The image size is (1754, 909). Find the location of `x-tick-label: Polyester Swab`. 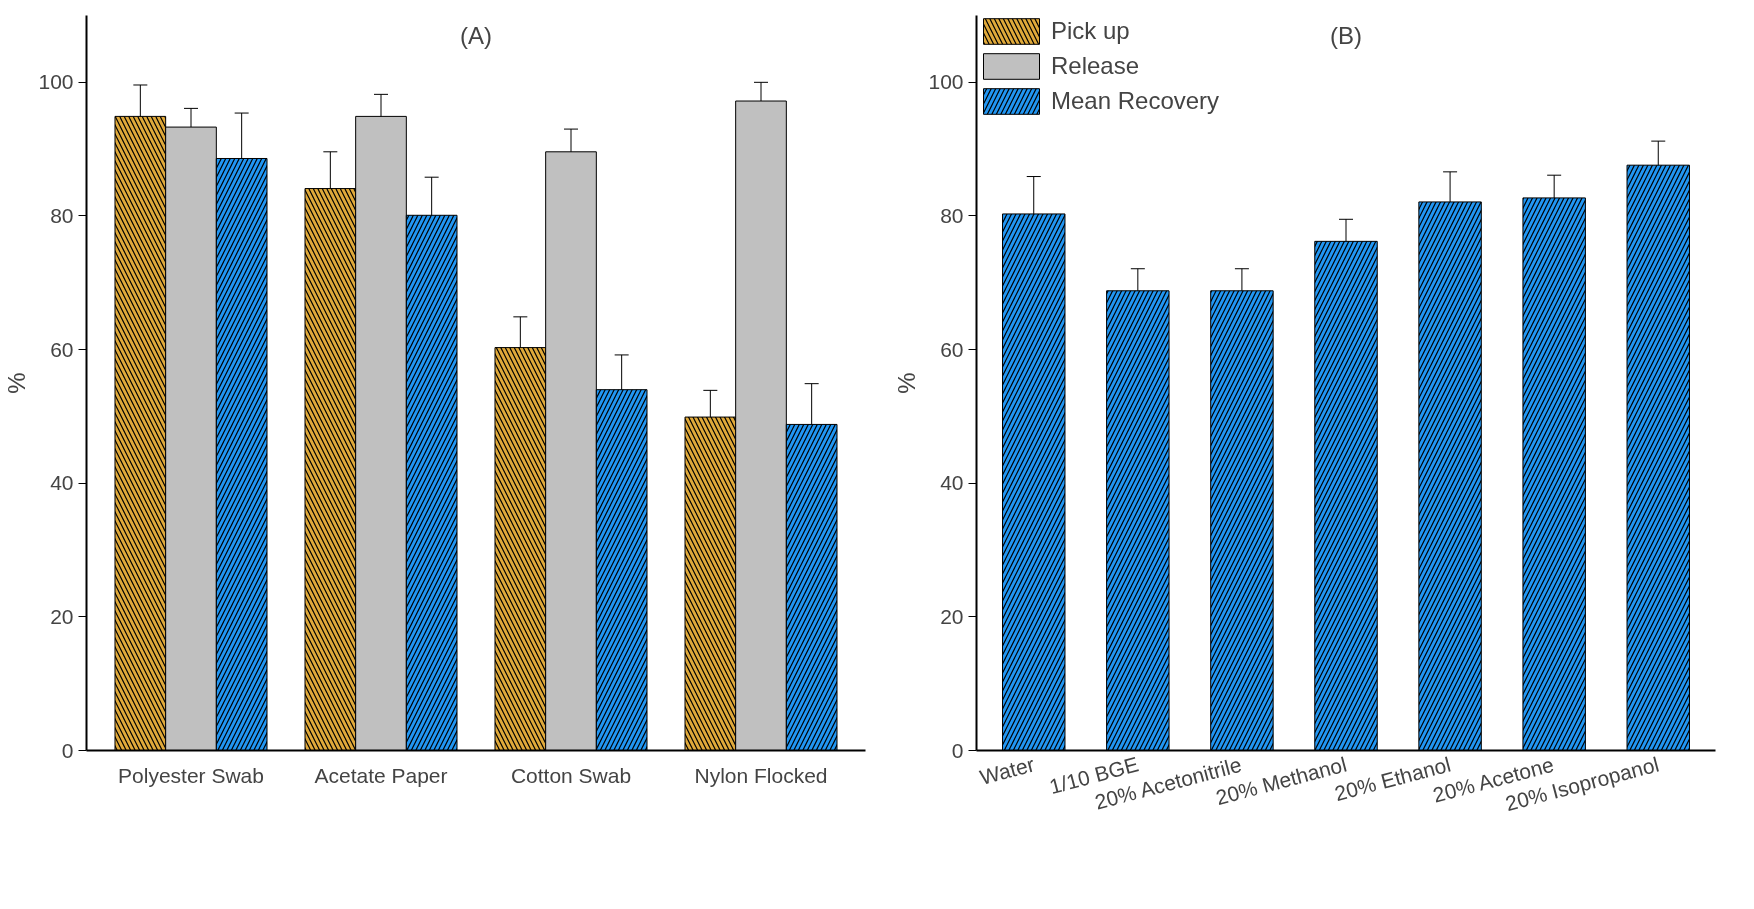

x-tick-label: Polyester Swab is located at coordinates (191, 775).